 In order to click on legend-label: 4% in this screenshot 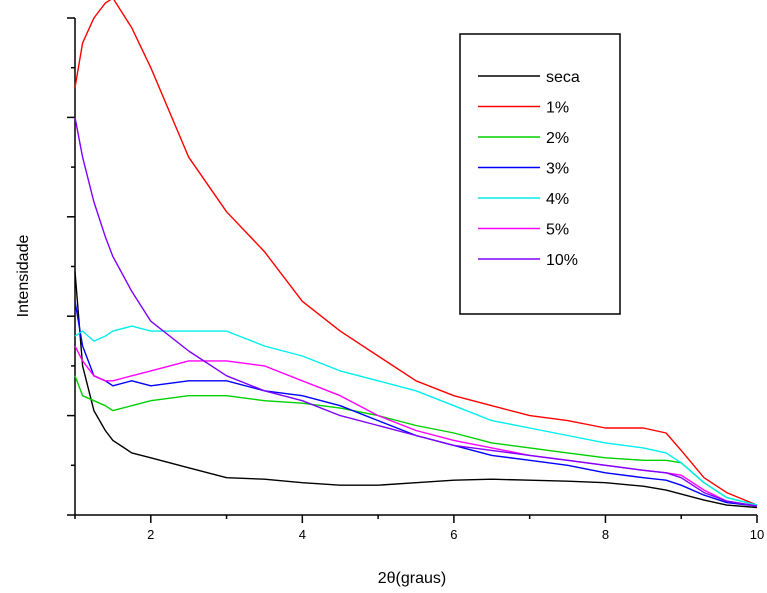, I will do `click(557, 199)`.